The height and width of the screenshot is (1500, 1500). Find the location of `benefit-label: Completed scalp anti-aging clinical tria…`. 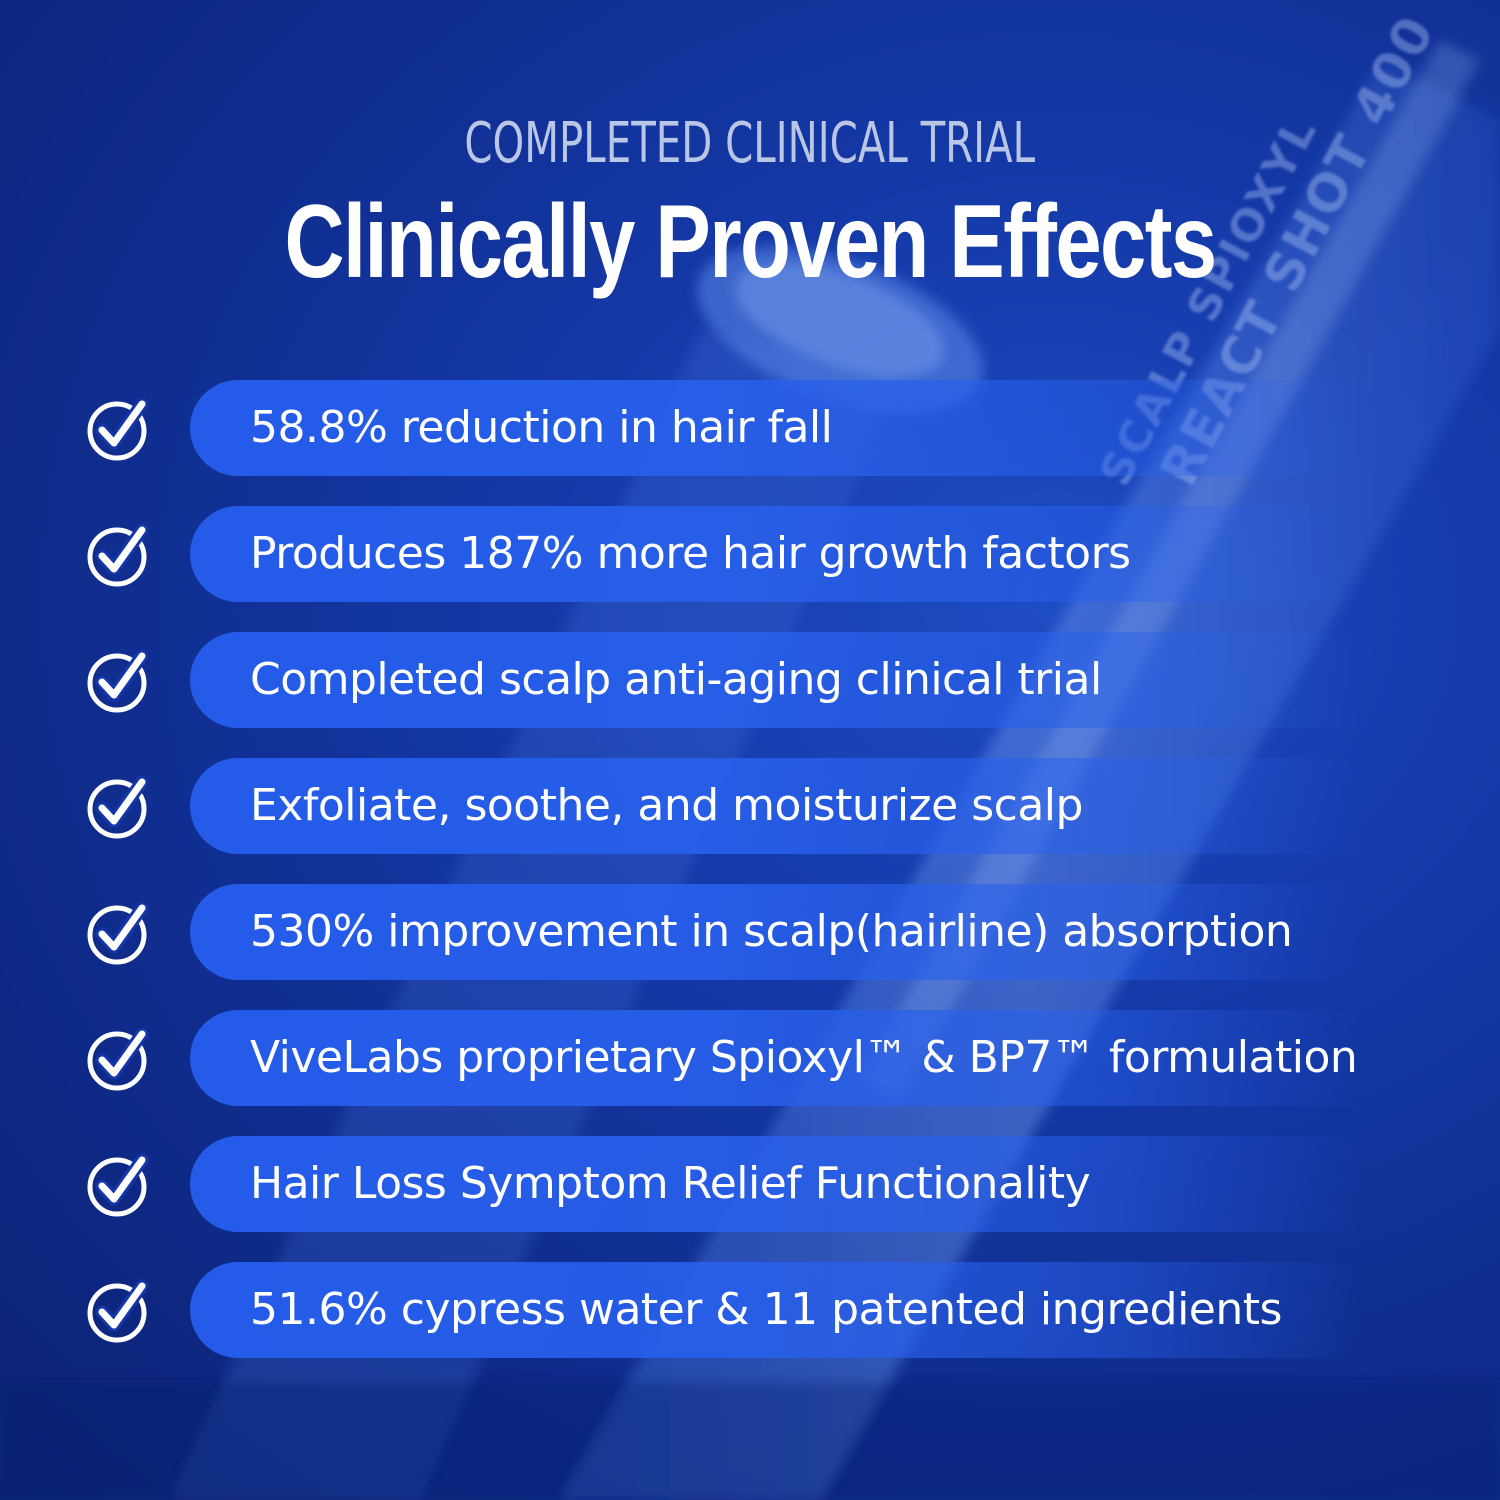

benefit-label: Completed scalp anti-aging clinical tria… is located at coordinates (676, 679).